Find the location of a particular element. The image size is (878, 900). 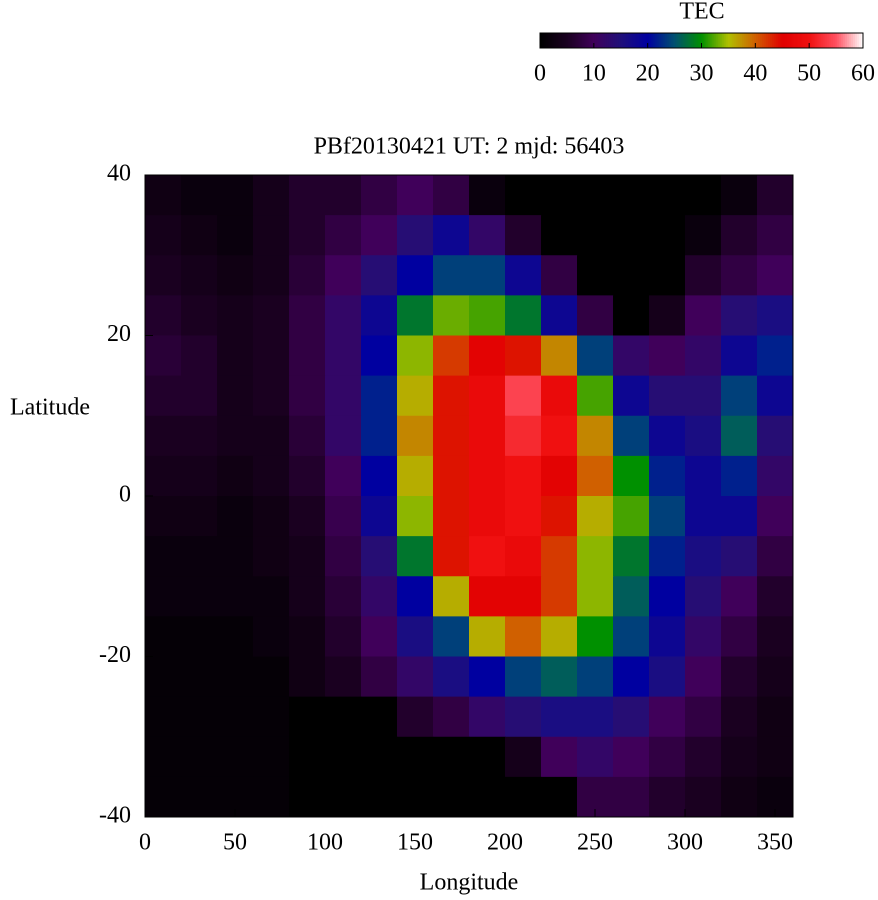

y-tick-label: 0 is located at coordinates (125, 495).